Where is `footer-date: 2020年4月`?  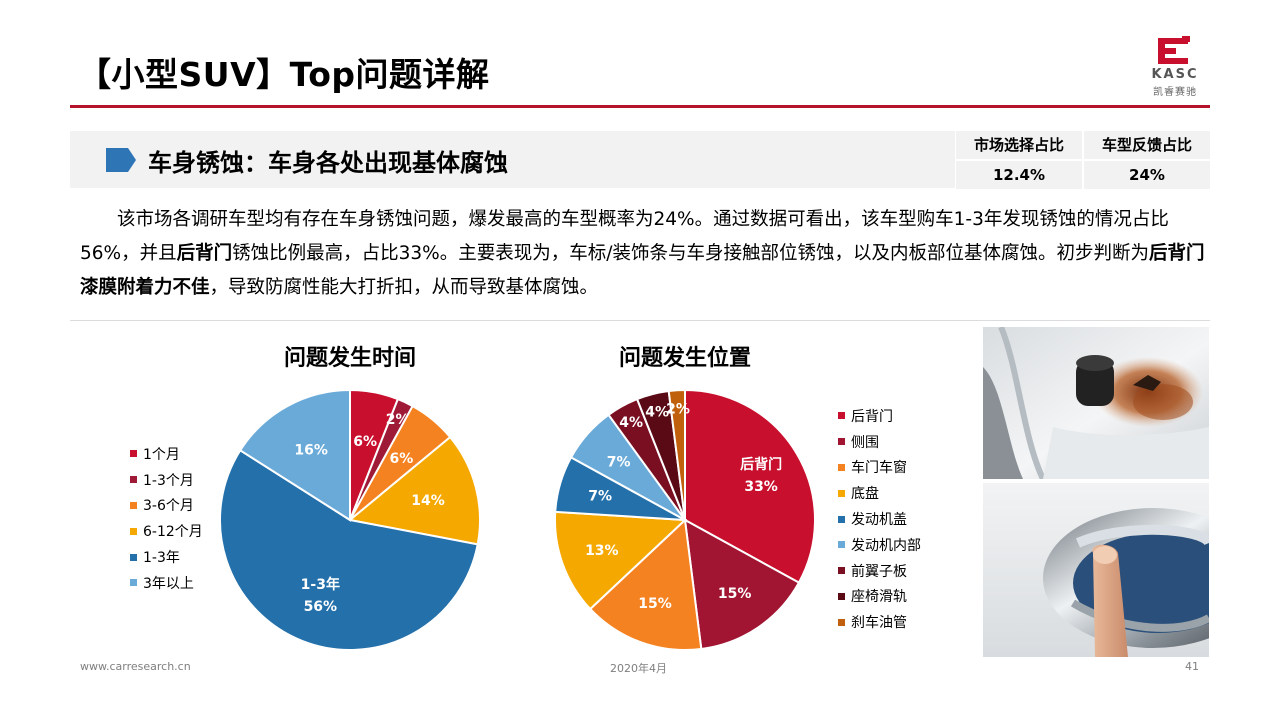
footer-date: 2020年4月 is located at coordinates (638, 668).